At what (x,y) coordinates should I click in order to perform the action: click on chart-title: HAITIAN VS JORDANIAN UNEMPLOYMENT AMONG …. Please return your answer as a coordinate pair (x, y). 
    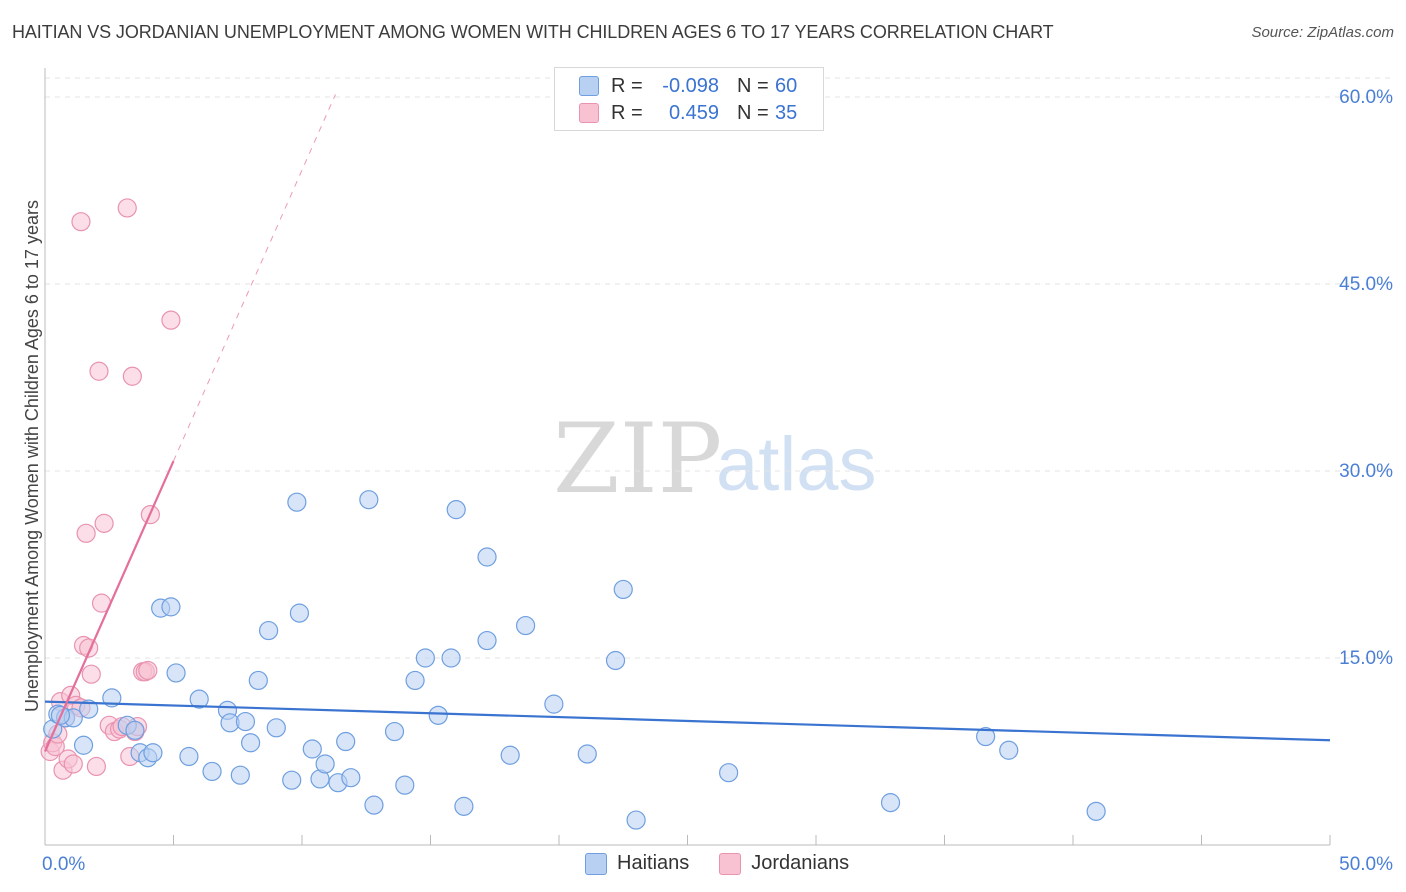
    Looking at the image, I should click on (533, 32).